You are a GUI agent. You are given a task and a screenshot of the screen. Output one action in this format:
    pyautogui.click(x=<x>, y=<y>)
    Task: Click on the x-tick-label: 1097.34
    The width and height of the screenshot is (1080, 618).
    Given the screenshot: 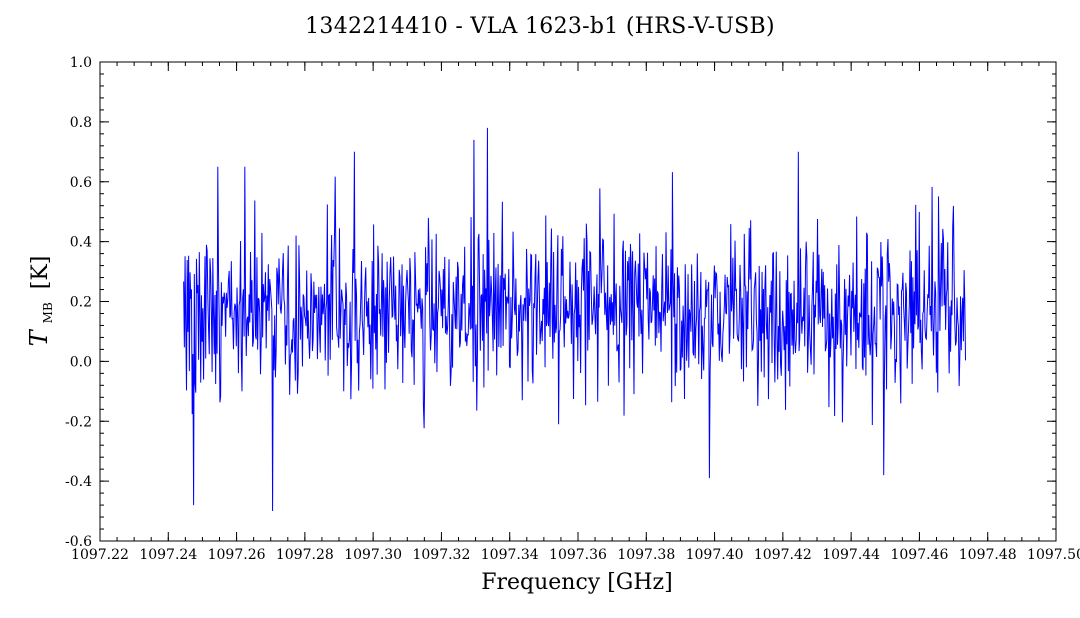 What is the action you would take?
    pyautogui.click(x=510, y=555)
    